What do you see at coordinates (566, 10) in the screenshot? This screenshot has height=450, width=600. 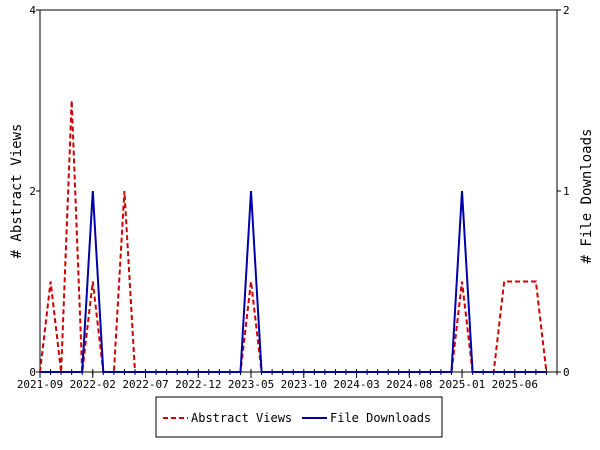 I see `y-right-tick-label: 2` at bounding box center [566, 10].